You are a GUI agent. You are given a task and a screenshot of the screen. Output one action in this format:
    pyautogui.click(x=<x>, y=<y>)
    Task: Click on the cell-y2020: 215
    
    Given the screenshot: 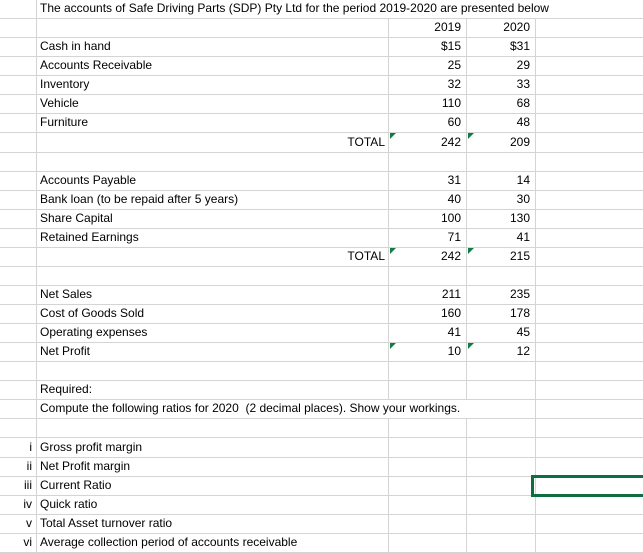 What is the action you would take?
    pyautogui.click(x=501, y=256)
    